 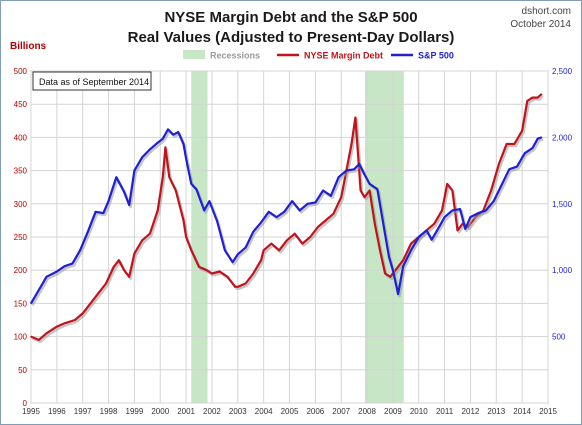 I want to click on right-tick-label: 1,500, so click(x=562, y=204).